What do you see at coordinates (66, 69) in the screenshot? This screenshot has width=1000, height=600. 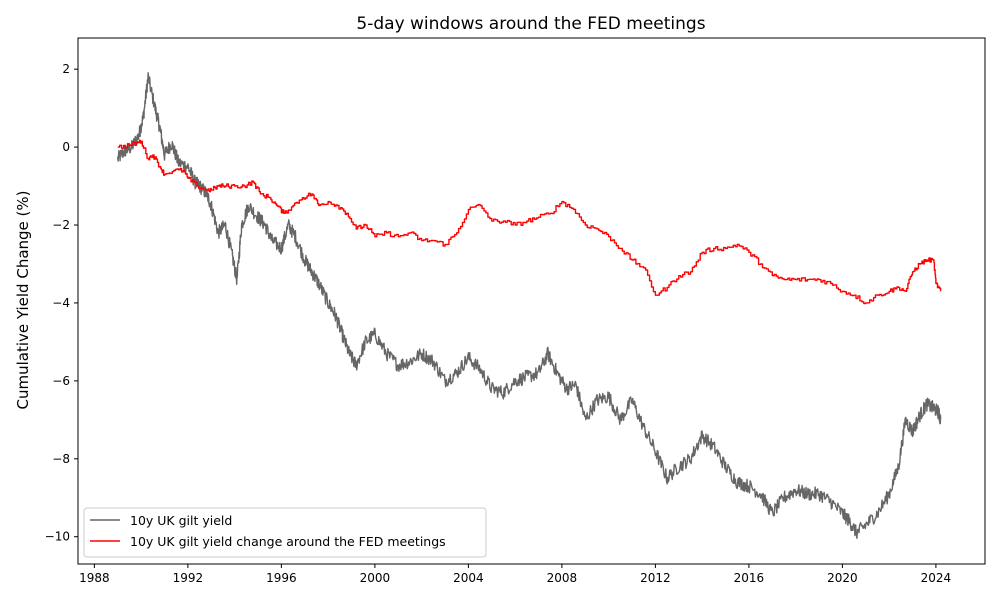 I see `y-tick-label: 2` at bounding box center [66, 69].